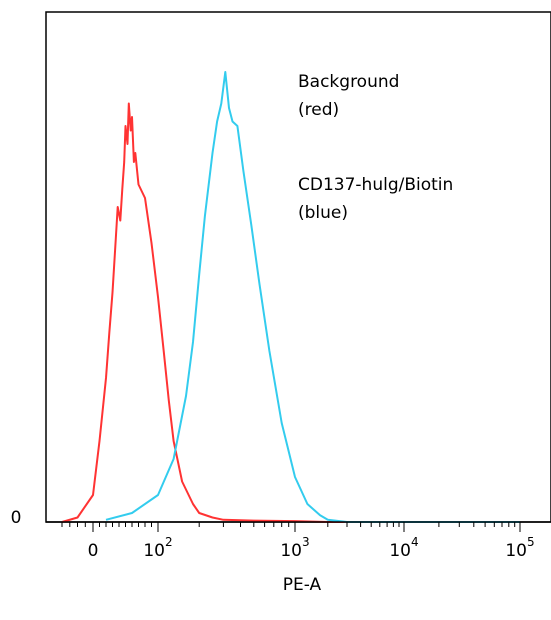 Image resolution: width=551 pixels, height=620 pixels. What do you see at coordinates (348, 82) in the screenshot?
I see `annotation-background: Background` at bounding box center [348, 82].